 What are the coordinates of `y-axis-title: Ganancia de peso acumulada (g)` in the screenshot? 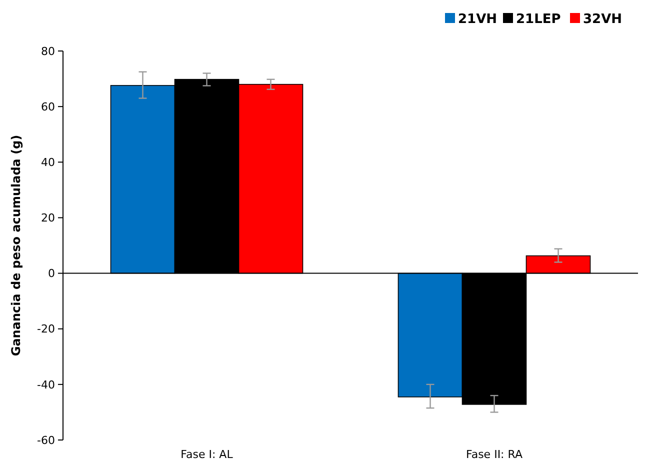 It's located at (16, 245).